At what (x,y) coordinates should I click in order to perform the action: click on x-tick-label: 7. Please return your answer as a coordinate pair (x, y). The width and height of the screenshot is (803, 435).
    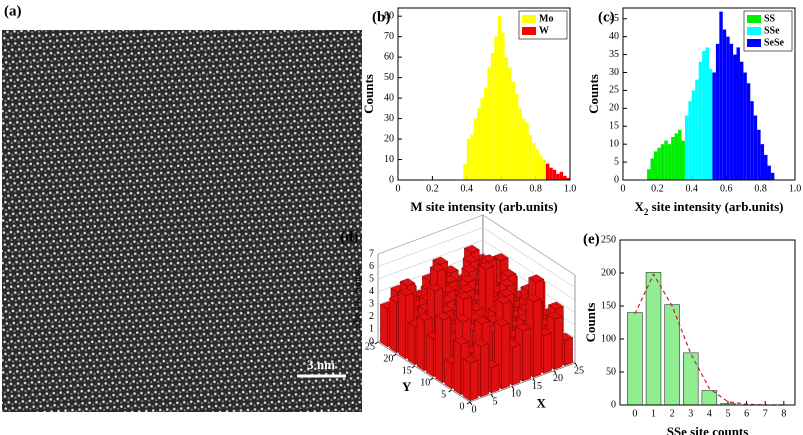
    Looking at the image, I should click on (765, 413).